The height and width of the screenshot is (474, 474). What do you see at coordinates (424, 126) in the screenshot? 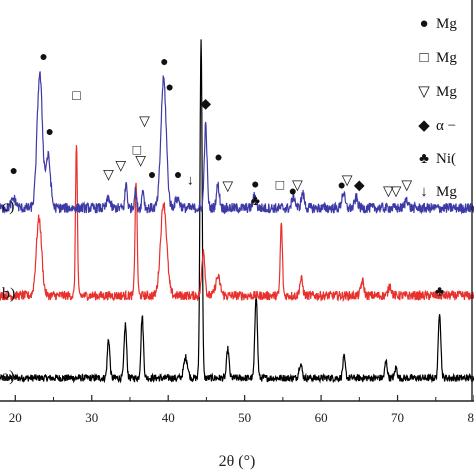
I see `legend-symbol: ◆` at bounding box center [424, 126].